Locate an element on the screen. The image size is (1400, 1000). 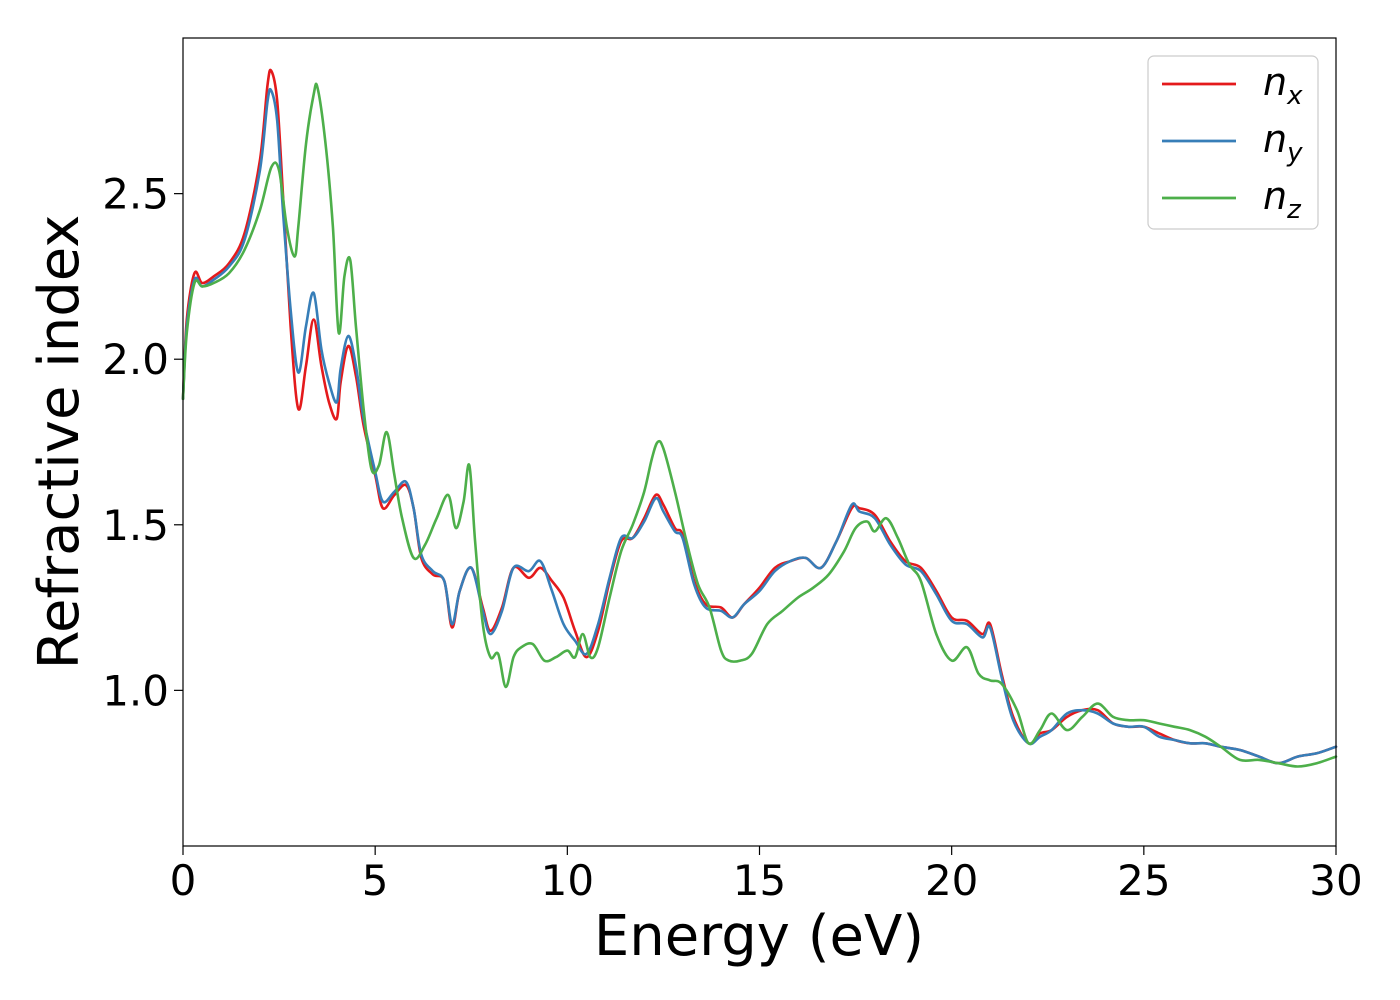
legend-label-nz: nz is located at coordinates (1282, 199).